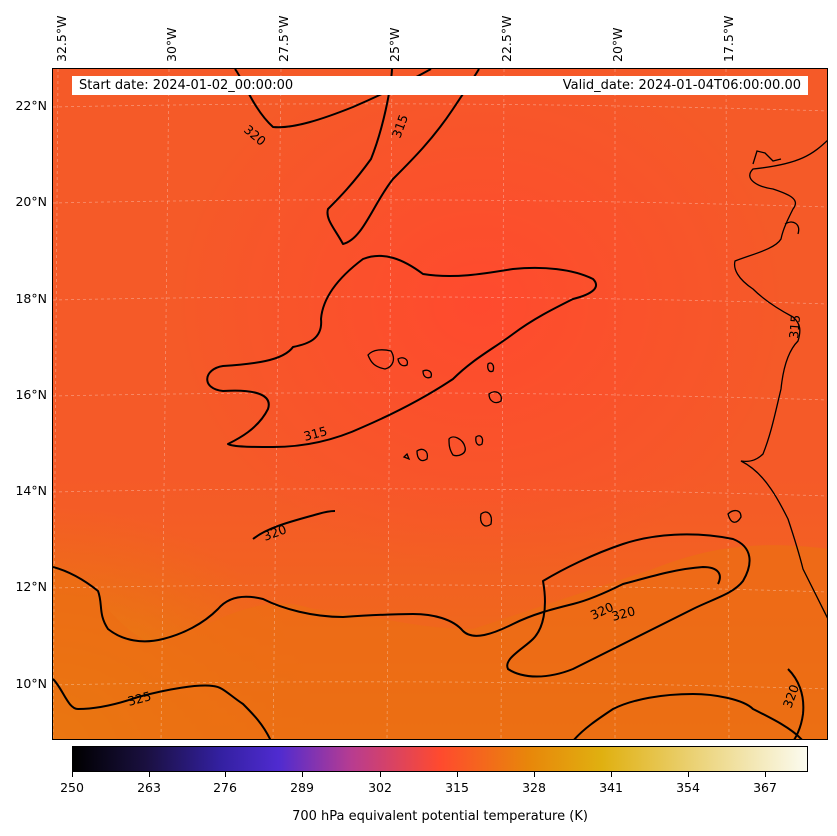  What do you see at coordinates (688, 787) in the screenshot?
I see `colorbar-label-354: 354` at bounding box center [688, 787].